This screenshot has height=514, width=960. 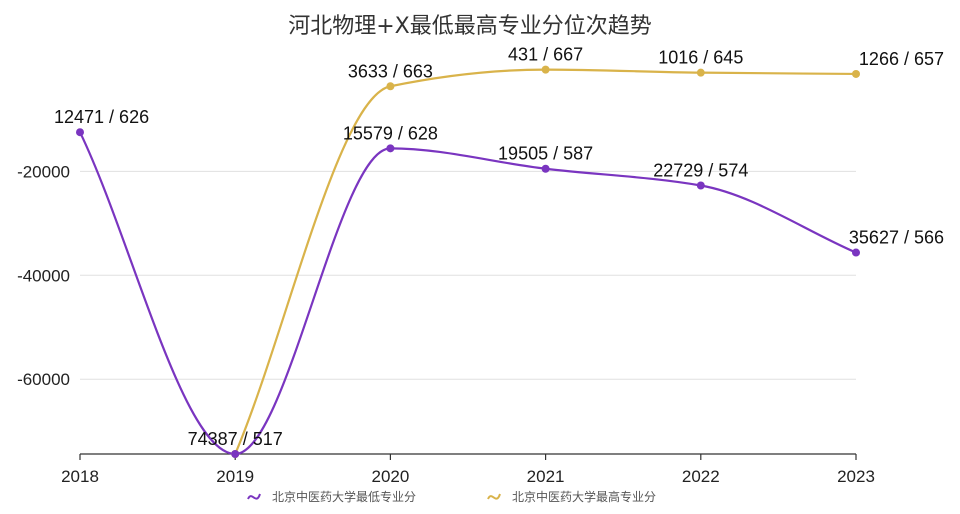 What do you see at coordinates (390, 133) in the screenshot?
I see `data-label: 15579 / 628` at bounding box center [390, 133].